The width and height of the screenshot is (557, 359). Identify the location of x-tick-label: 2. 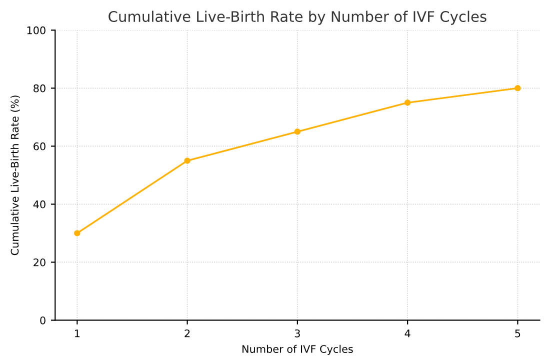
(187, 333).